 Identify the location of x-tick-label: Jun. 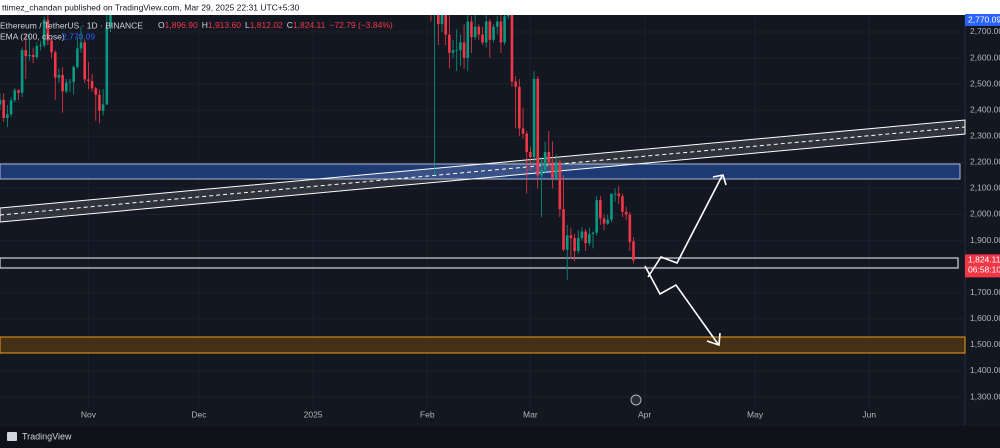
(869, 414).